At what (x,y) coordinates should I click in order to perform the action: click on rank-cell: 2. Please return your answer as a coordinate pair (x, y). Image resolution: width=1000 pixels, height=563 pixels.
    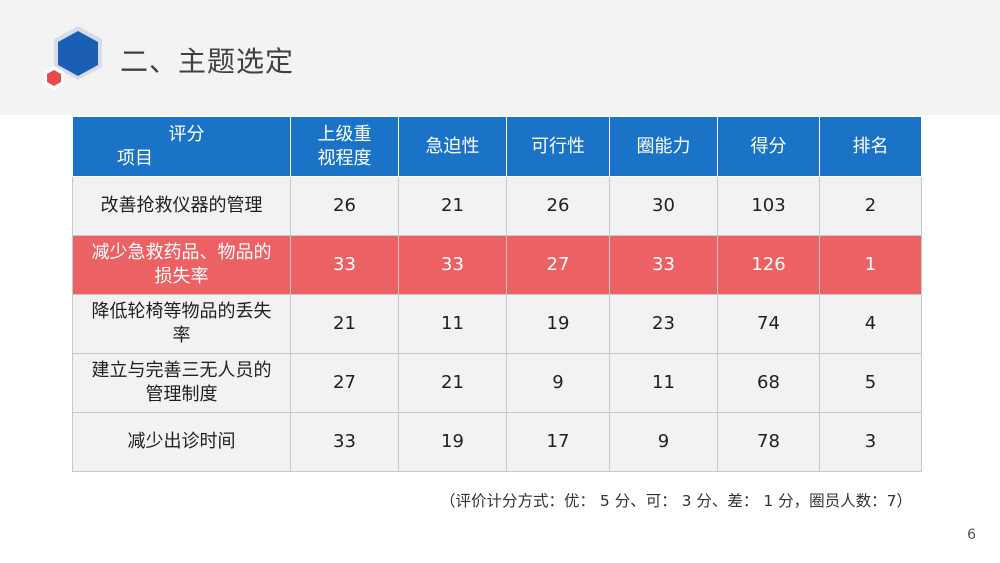
    Looking at the image, I should click on (870, 206).